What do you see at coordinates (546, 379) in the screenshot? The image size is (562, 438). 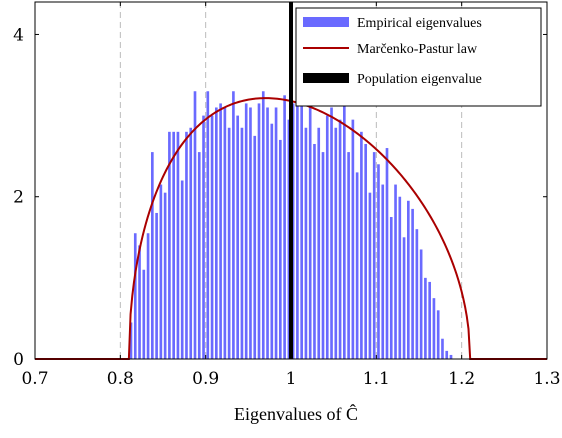 I see `x-tick-label: 1.3` at bounding box center [546, 379].